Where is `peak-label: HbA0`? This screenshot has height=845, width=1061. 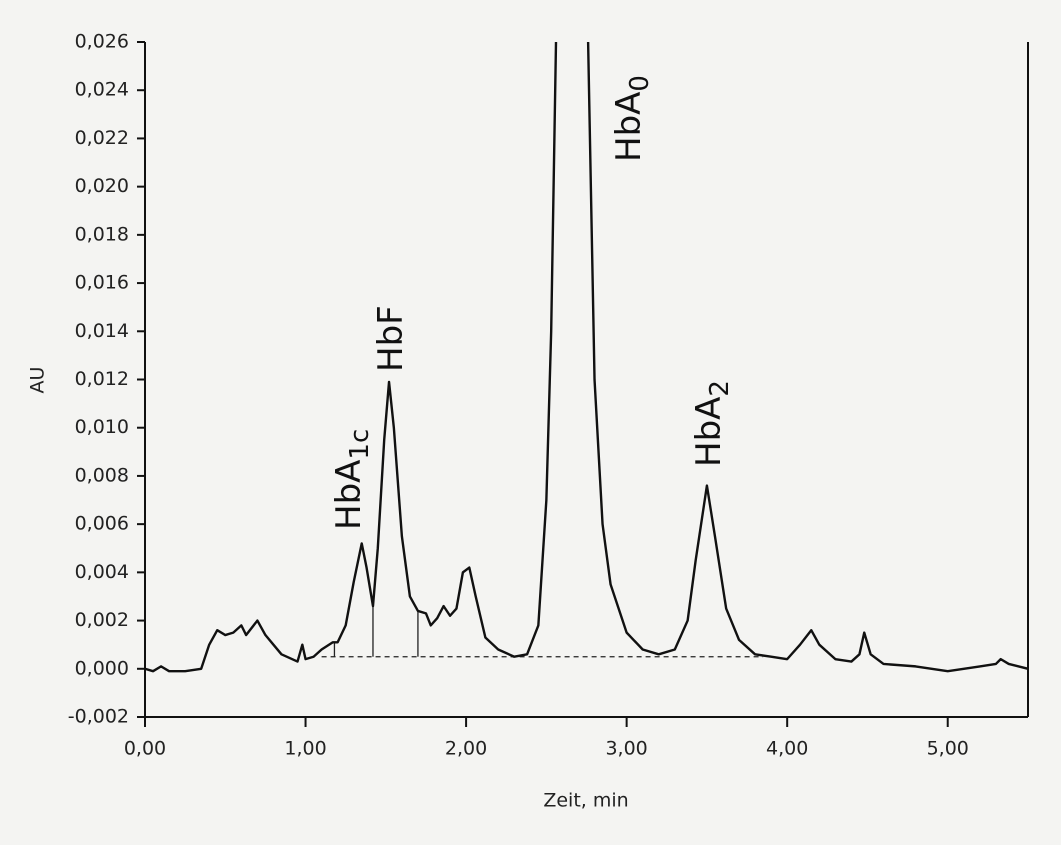
peak-label: HbA0 is located at coordinates (632, 118).